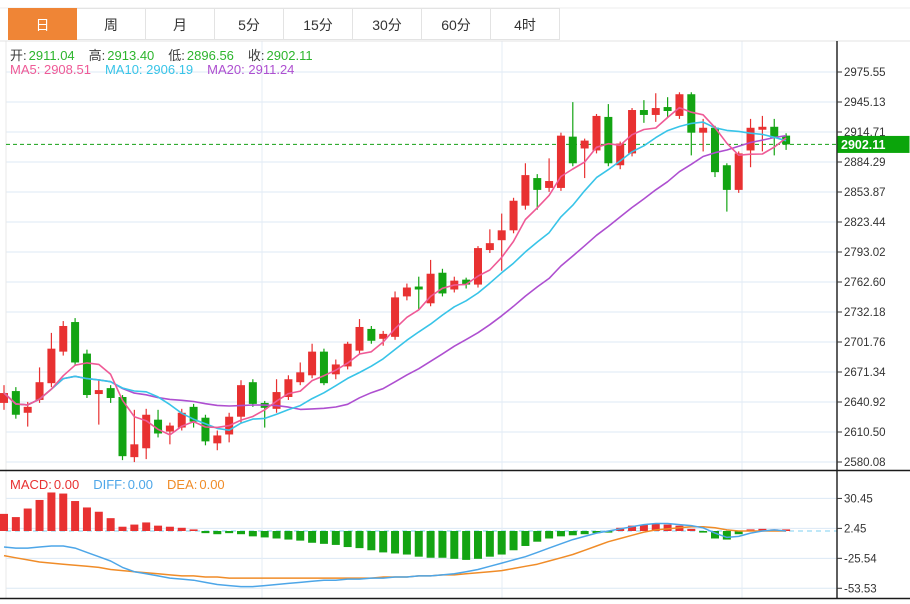 Image resolution: width=910 pixels, height=604 pixels. Describe the element at coordinates (865, 283) in the screenshot. I see `svg-text: 2762.60` at that location.